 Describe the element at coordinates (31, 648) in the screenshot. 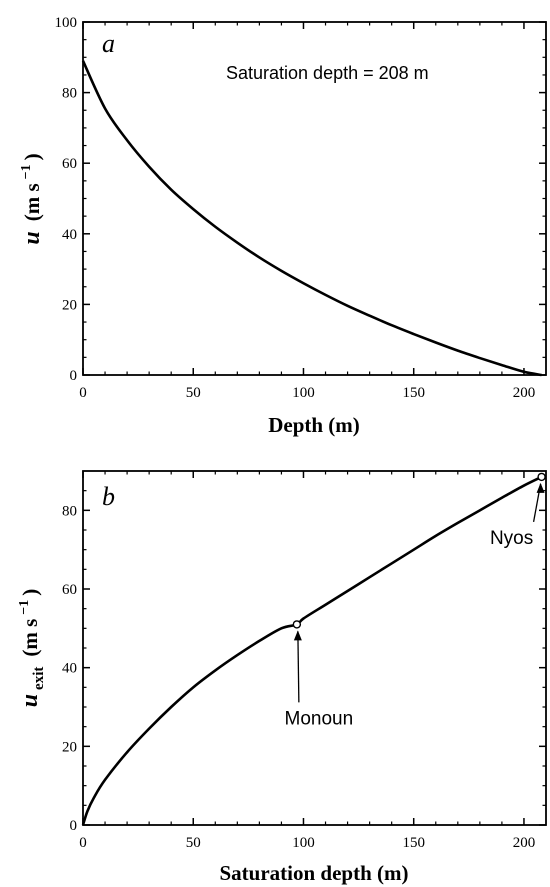

I see `panel-b-y-axis-title: u exit (m s −1 )` at that location.